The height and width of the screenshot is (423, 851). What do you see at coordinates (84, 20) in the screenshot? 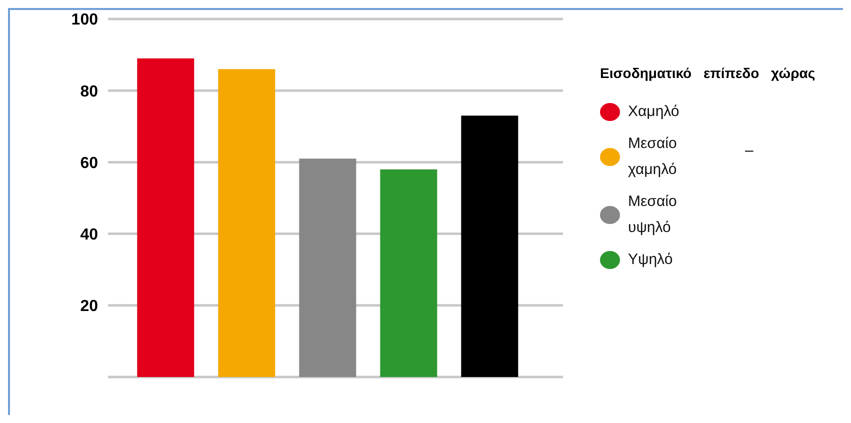
I see `y-tick-label: 100` at bounding box center [84, 20].